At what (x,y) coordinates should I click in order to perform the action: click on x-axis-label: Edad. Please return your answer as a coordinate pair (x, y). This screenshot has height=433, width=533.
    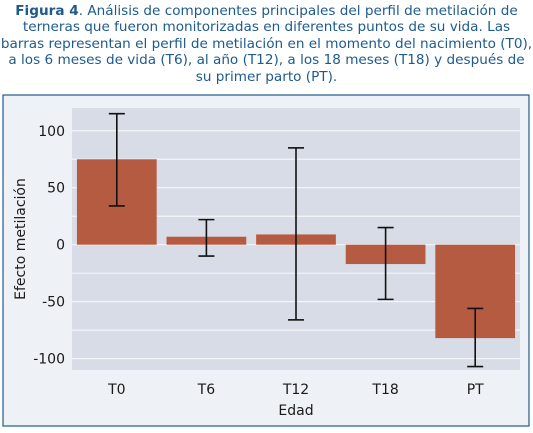
    Looking at the image, I should click on (295, 411).